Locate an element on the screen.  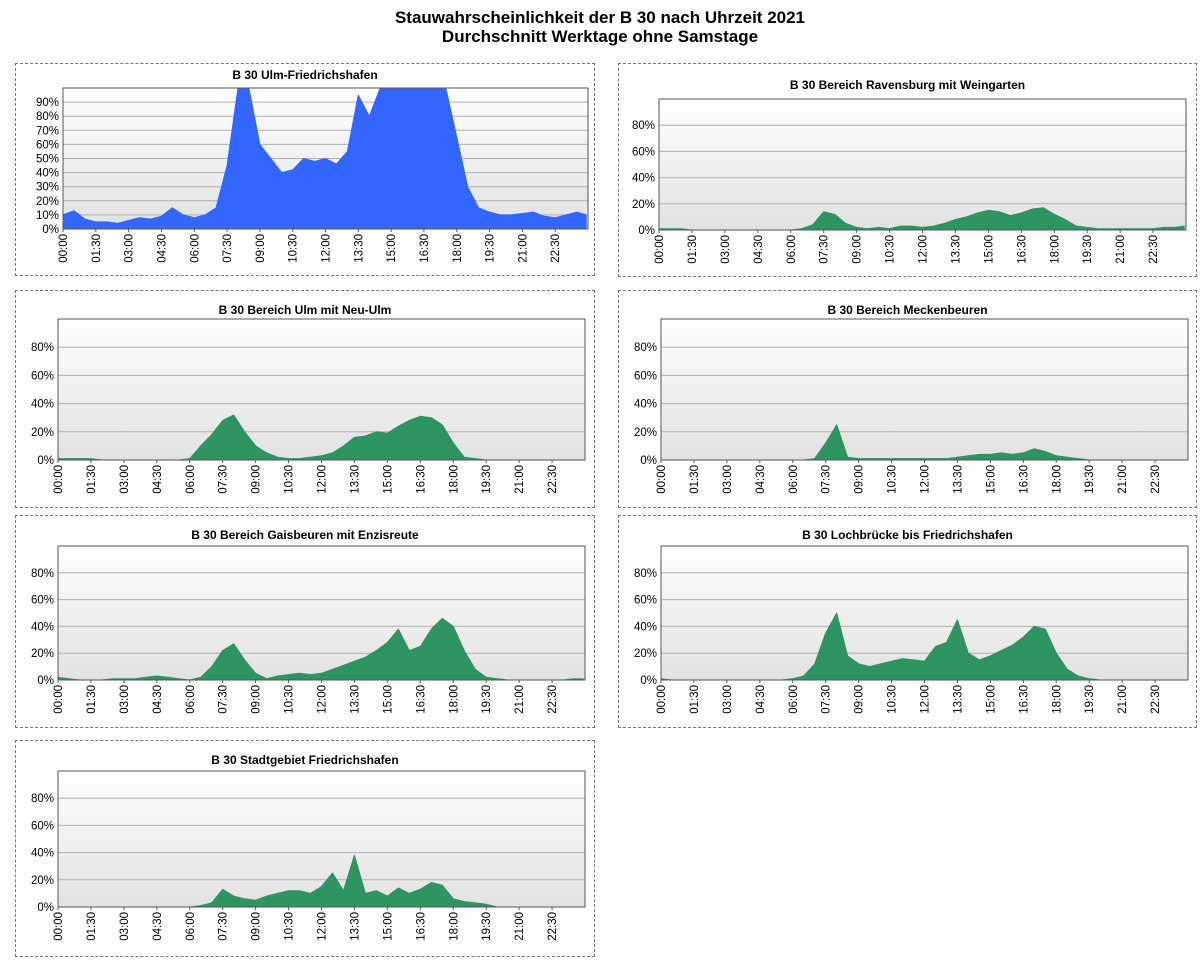
y-tick-label: 70% is located at coordinates (47, 131).